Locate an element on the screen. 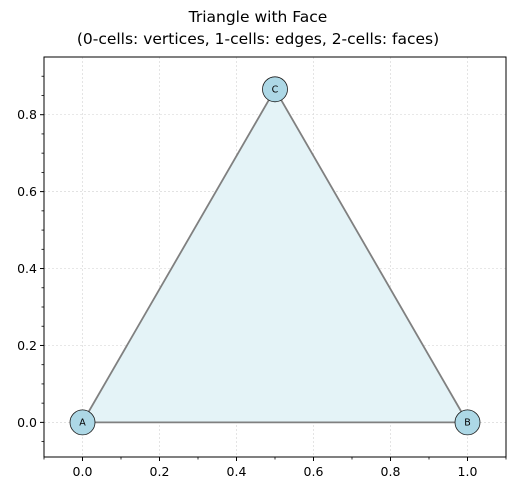 This screenshot has height=489, width=516. y-tick-label: 0.4 is located at coordinates (27, 268).